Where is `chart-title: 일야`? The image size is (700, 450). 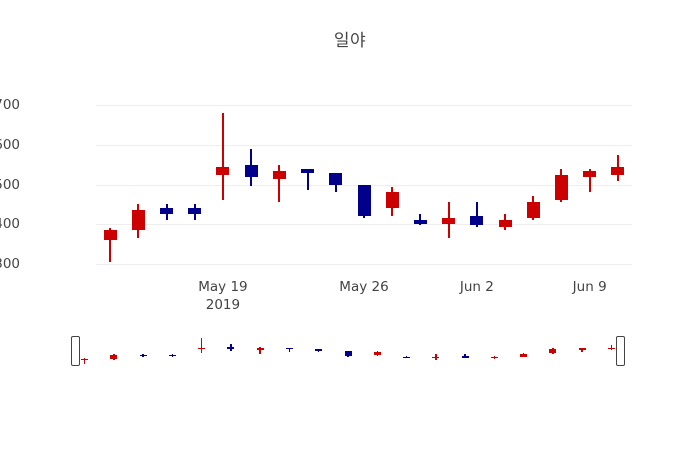 chart-title: 일야 is located at coordinates (350, 41).